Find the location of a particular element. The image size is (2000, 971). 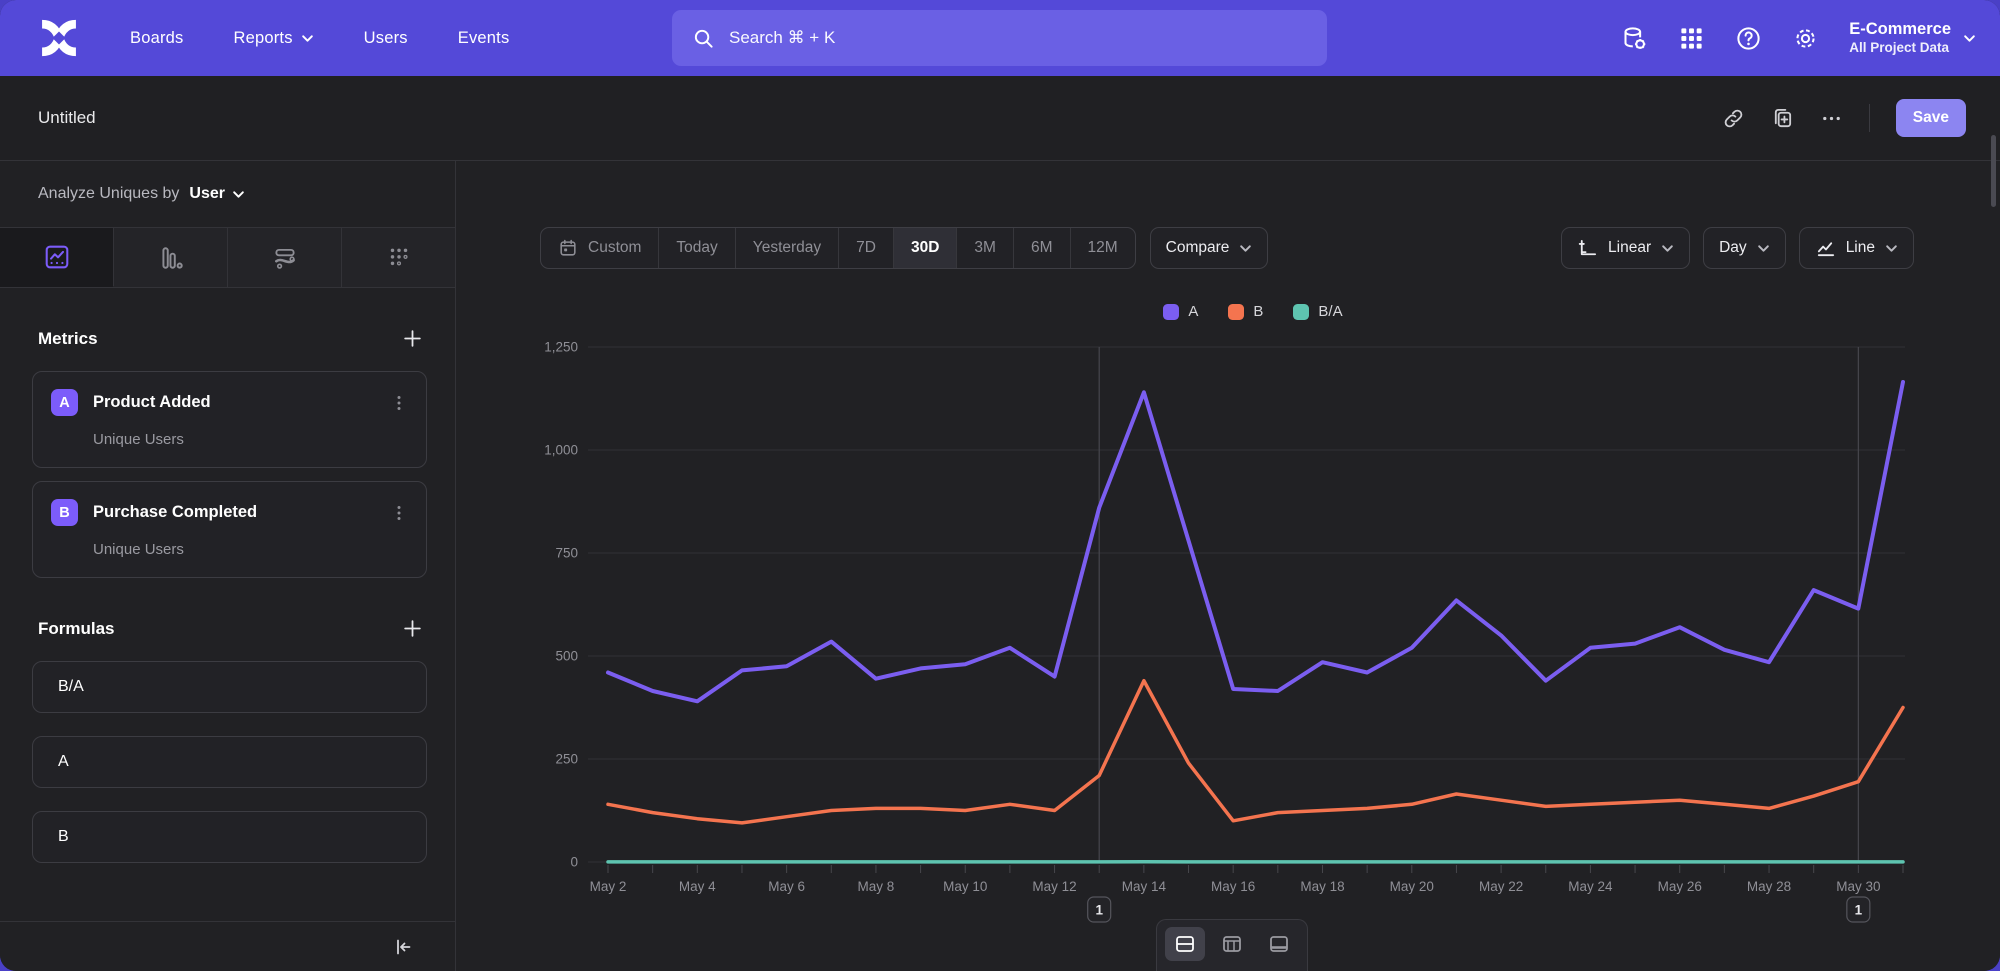

x-axis-tick-label: May 30 is located at coordinates (1858, 886).